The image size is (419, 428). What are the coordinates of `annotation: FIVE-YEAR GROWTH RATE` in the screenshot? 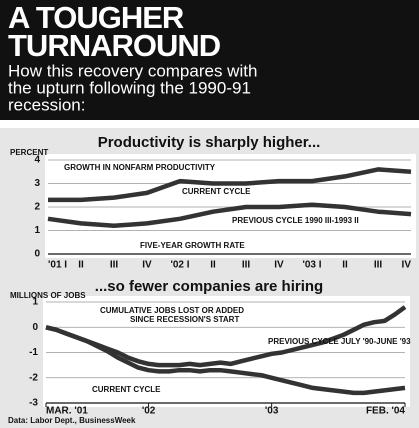 It's located at (192, 245).